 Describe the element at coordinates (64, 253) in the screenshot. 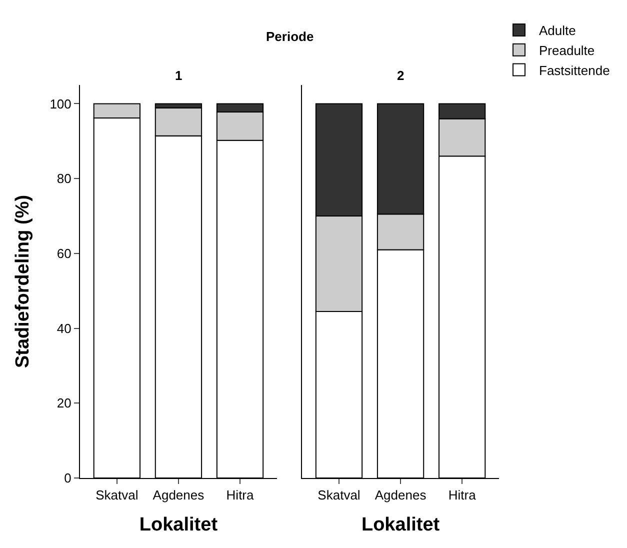

I see `y-tick-label: 60` at that location.